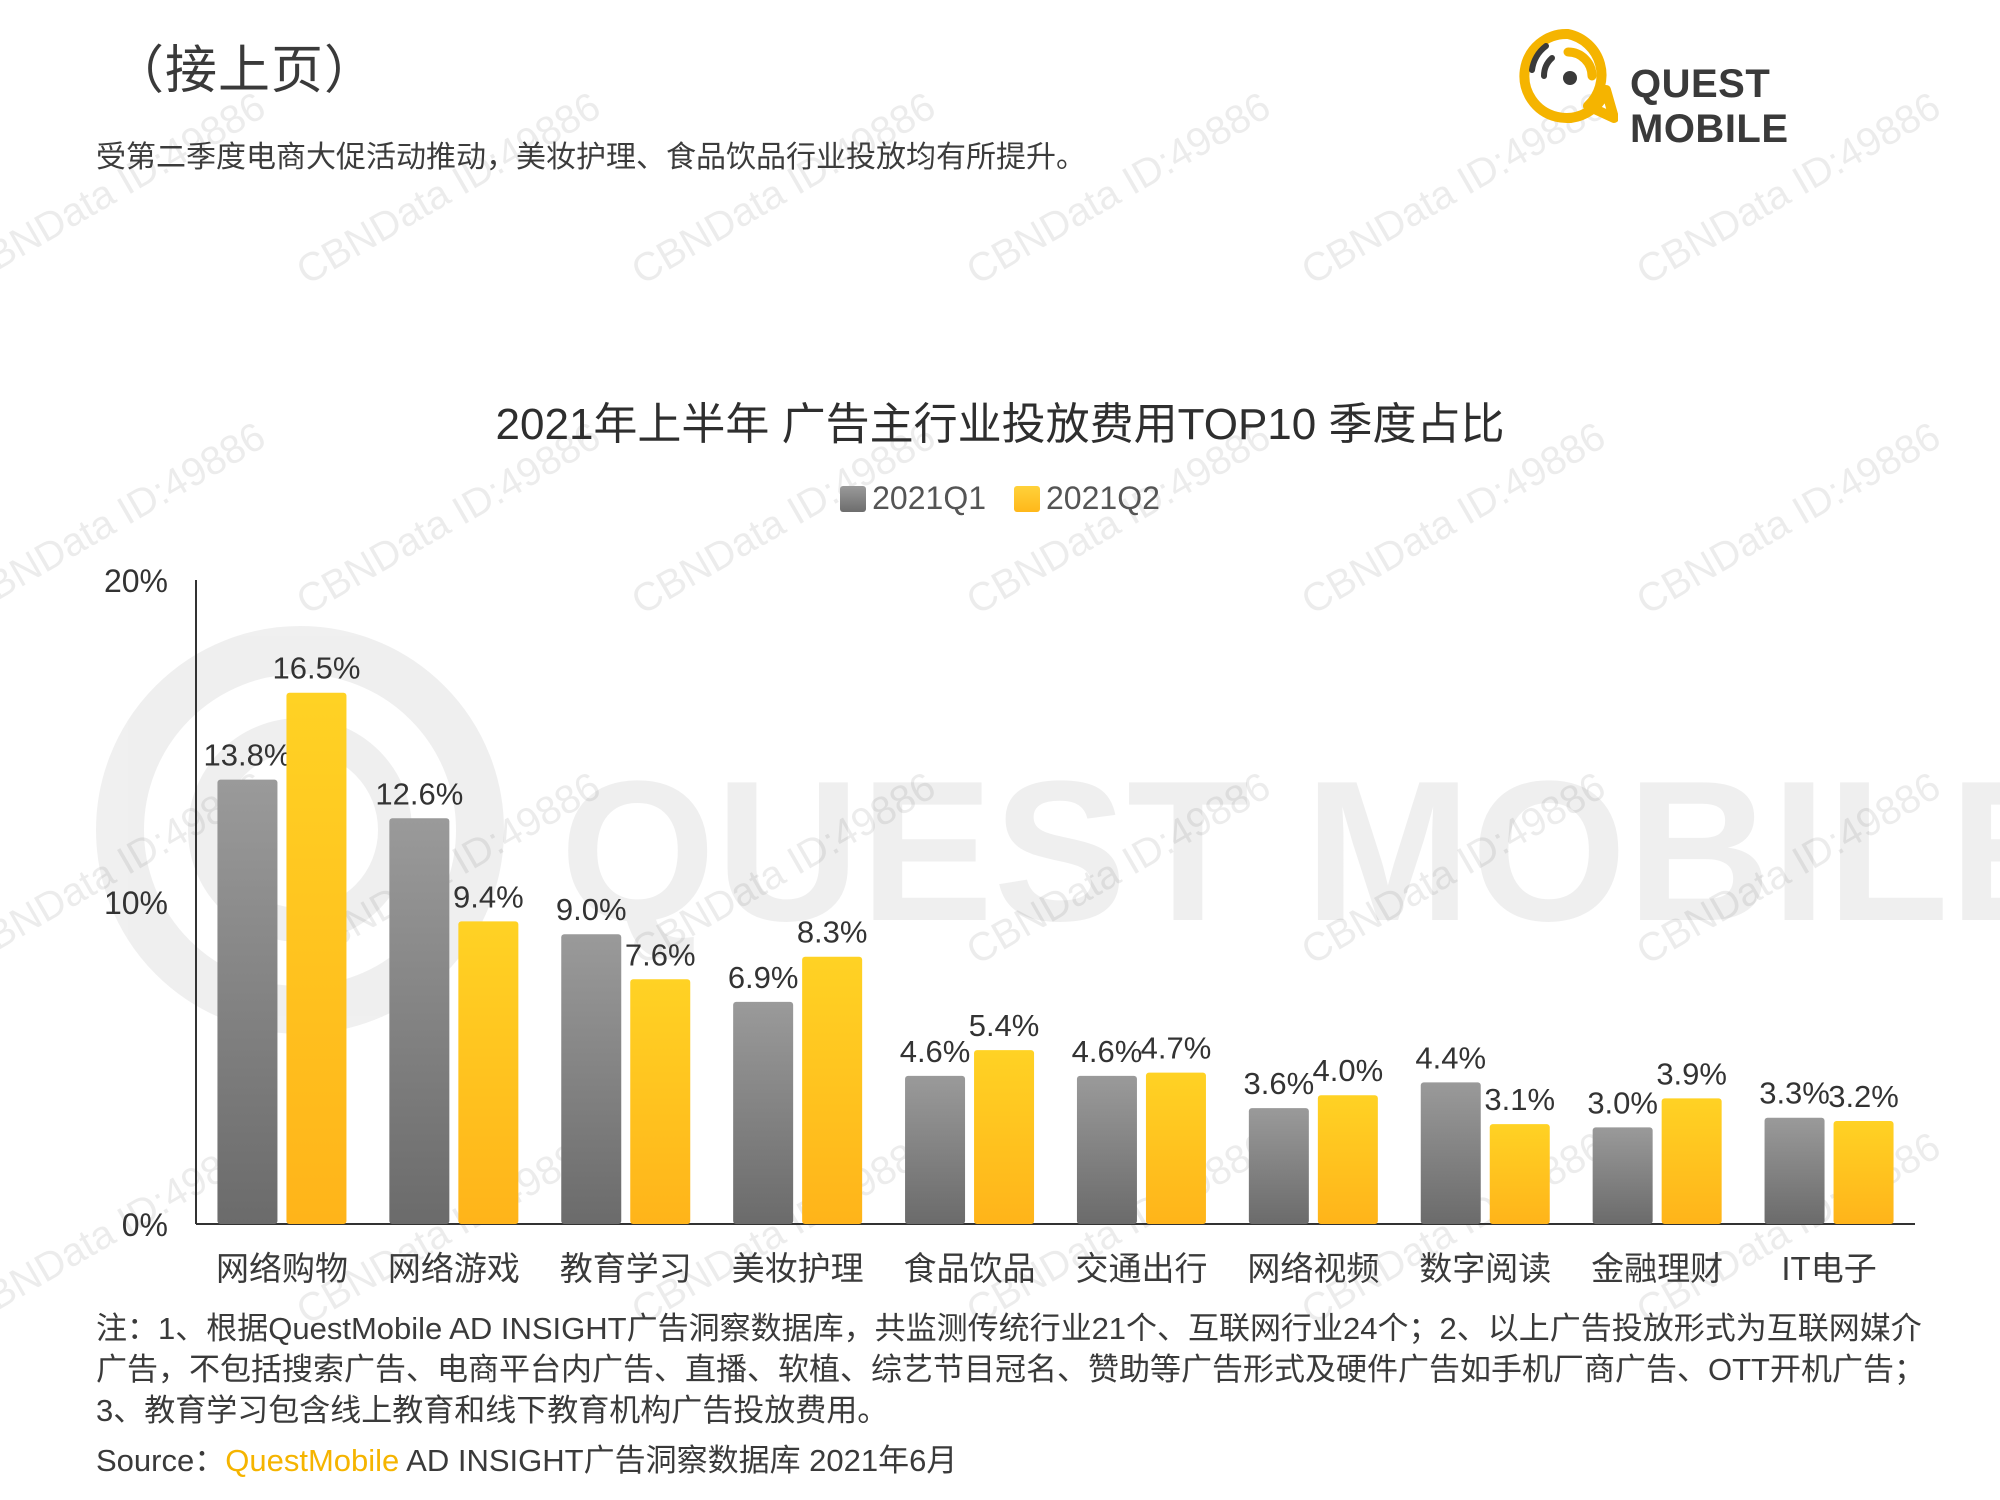 The image size is (2000, 1500). Describe the element at coordinates (136, 581) in the screenshot. I see `y-tick-label: 20%` at that location.